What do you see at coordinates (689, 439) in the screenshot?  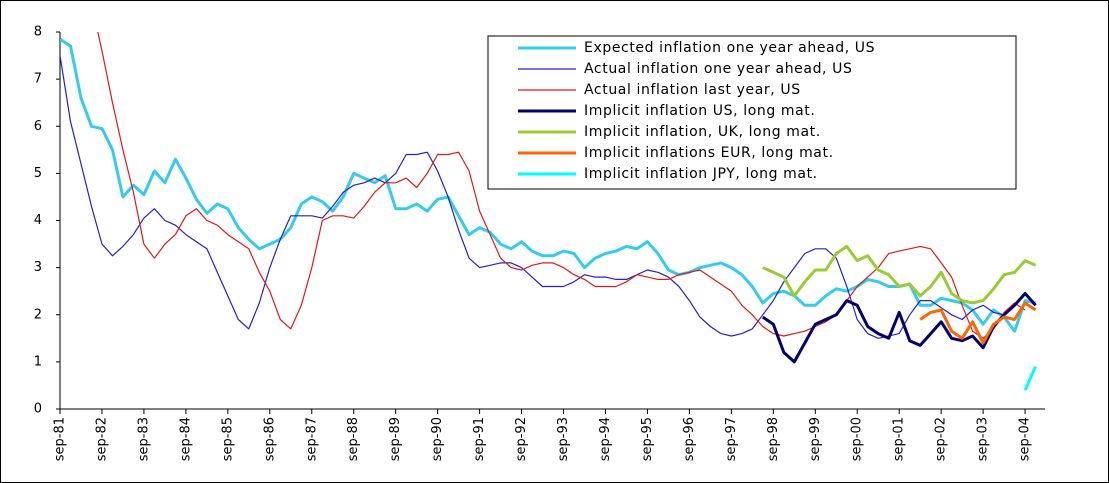 I see `x-tick-label: sep-96` at bounding box center [689, 439].